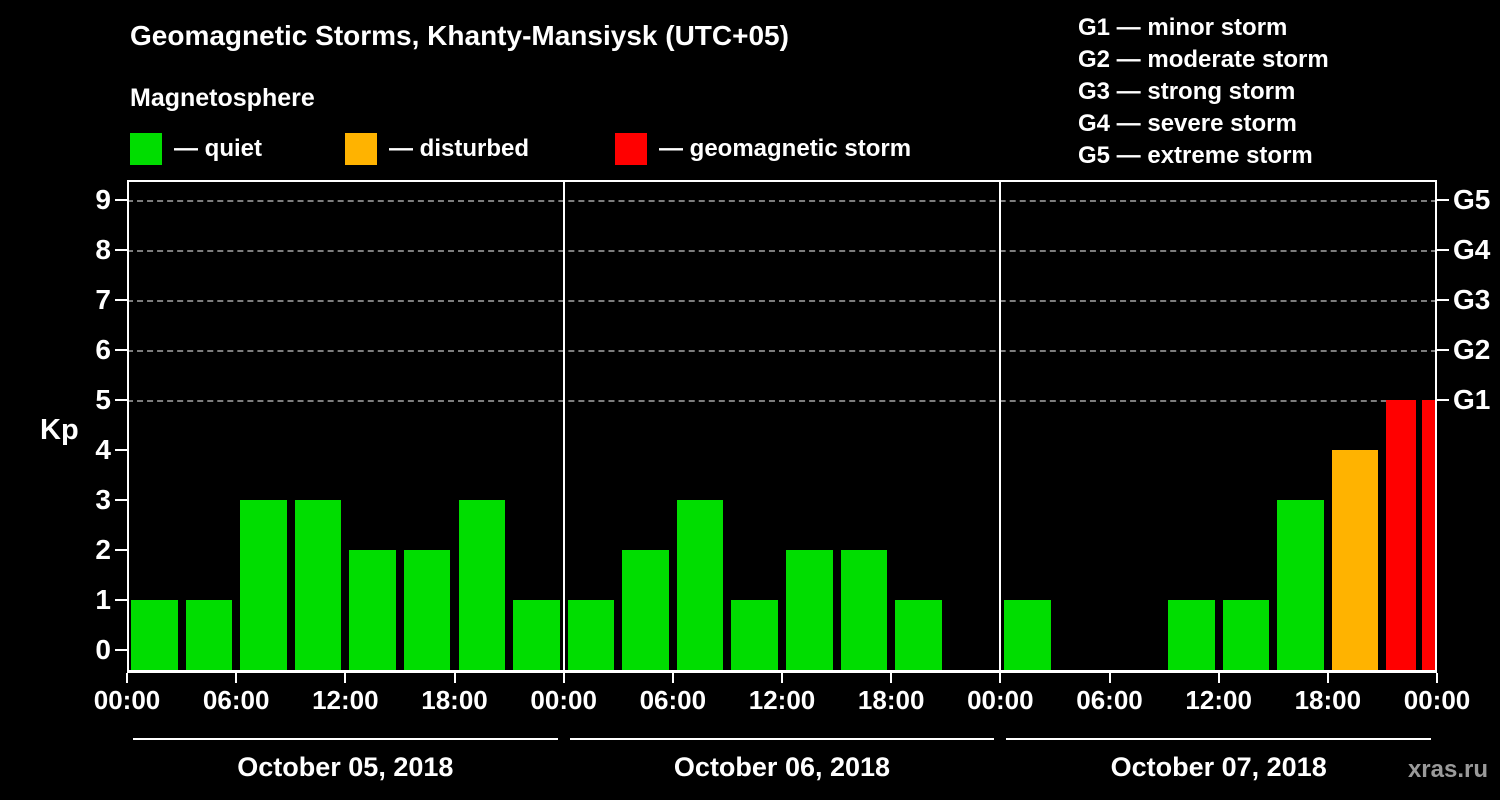 This screenshot has width=1500, height=800. What do you see at coordinates (1472, 299) in the screenshot?
I see `g-scale-tick-label: G3` at bounding box center [1472, 299].